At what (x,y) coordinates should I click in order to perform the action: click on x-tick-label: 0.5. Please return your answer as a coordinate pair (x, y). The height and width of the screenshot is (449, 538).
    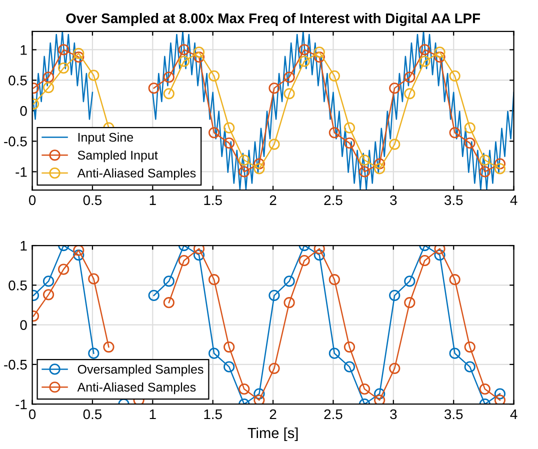
    Looking at the image, I should click on (92, 414).